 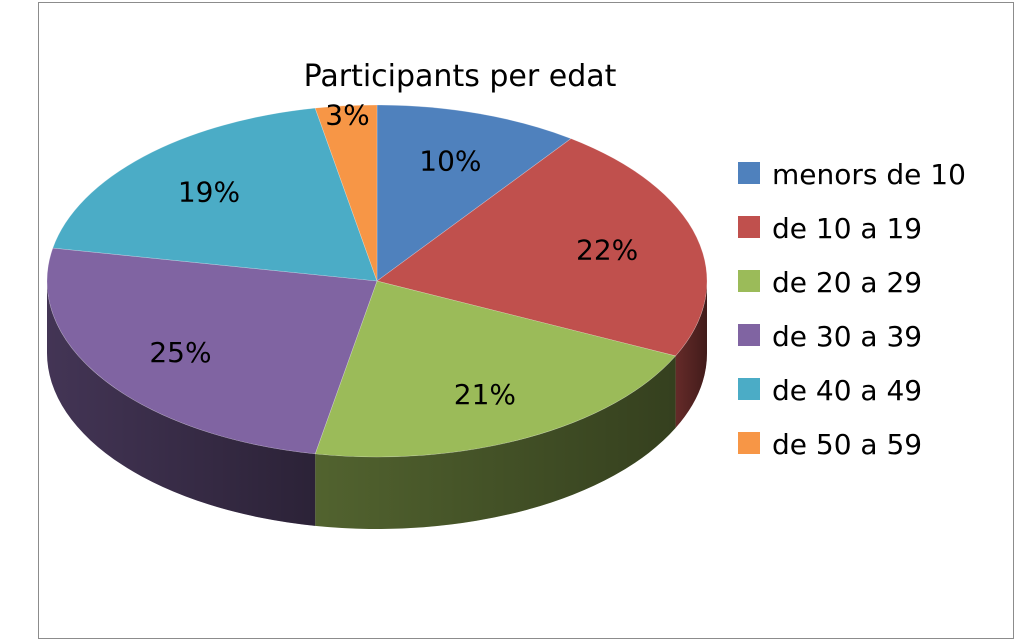 What do you see at coordinates (847, 228) in the screenshot?
I see `legend-label-de-10-a-19: de 10 a 19` at bounding box center [847, 228].